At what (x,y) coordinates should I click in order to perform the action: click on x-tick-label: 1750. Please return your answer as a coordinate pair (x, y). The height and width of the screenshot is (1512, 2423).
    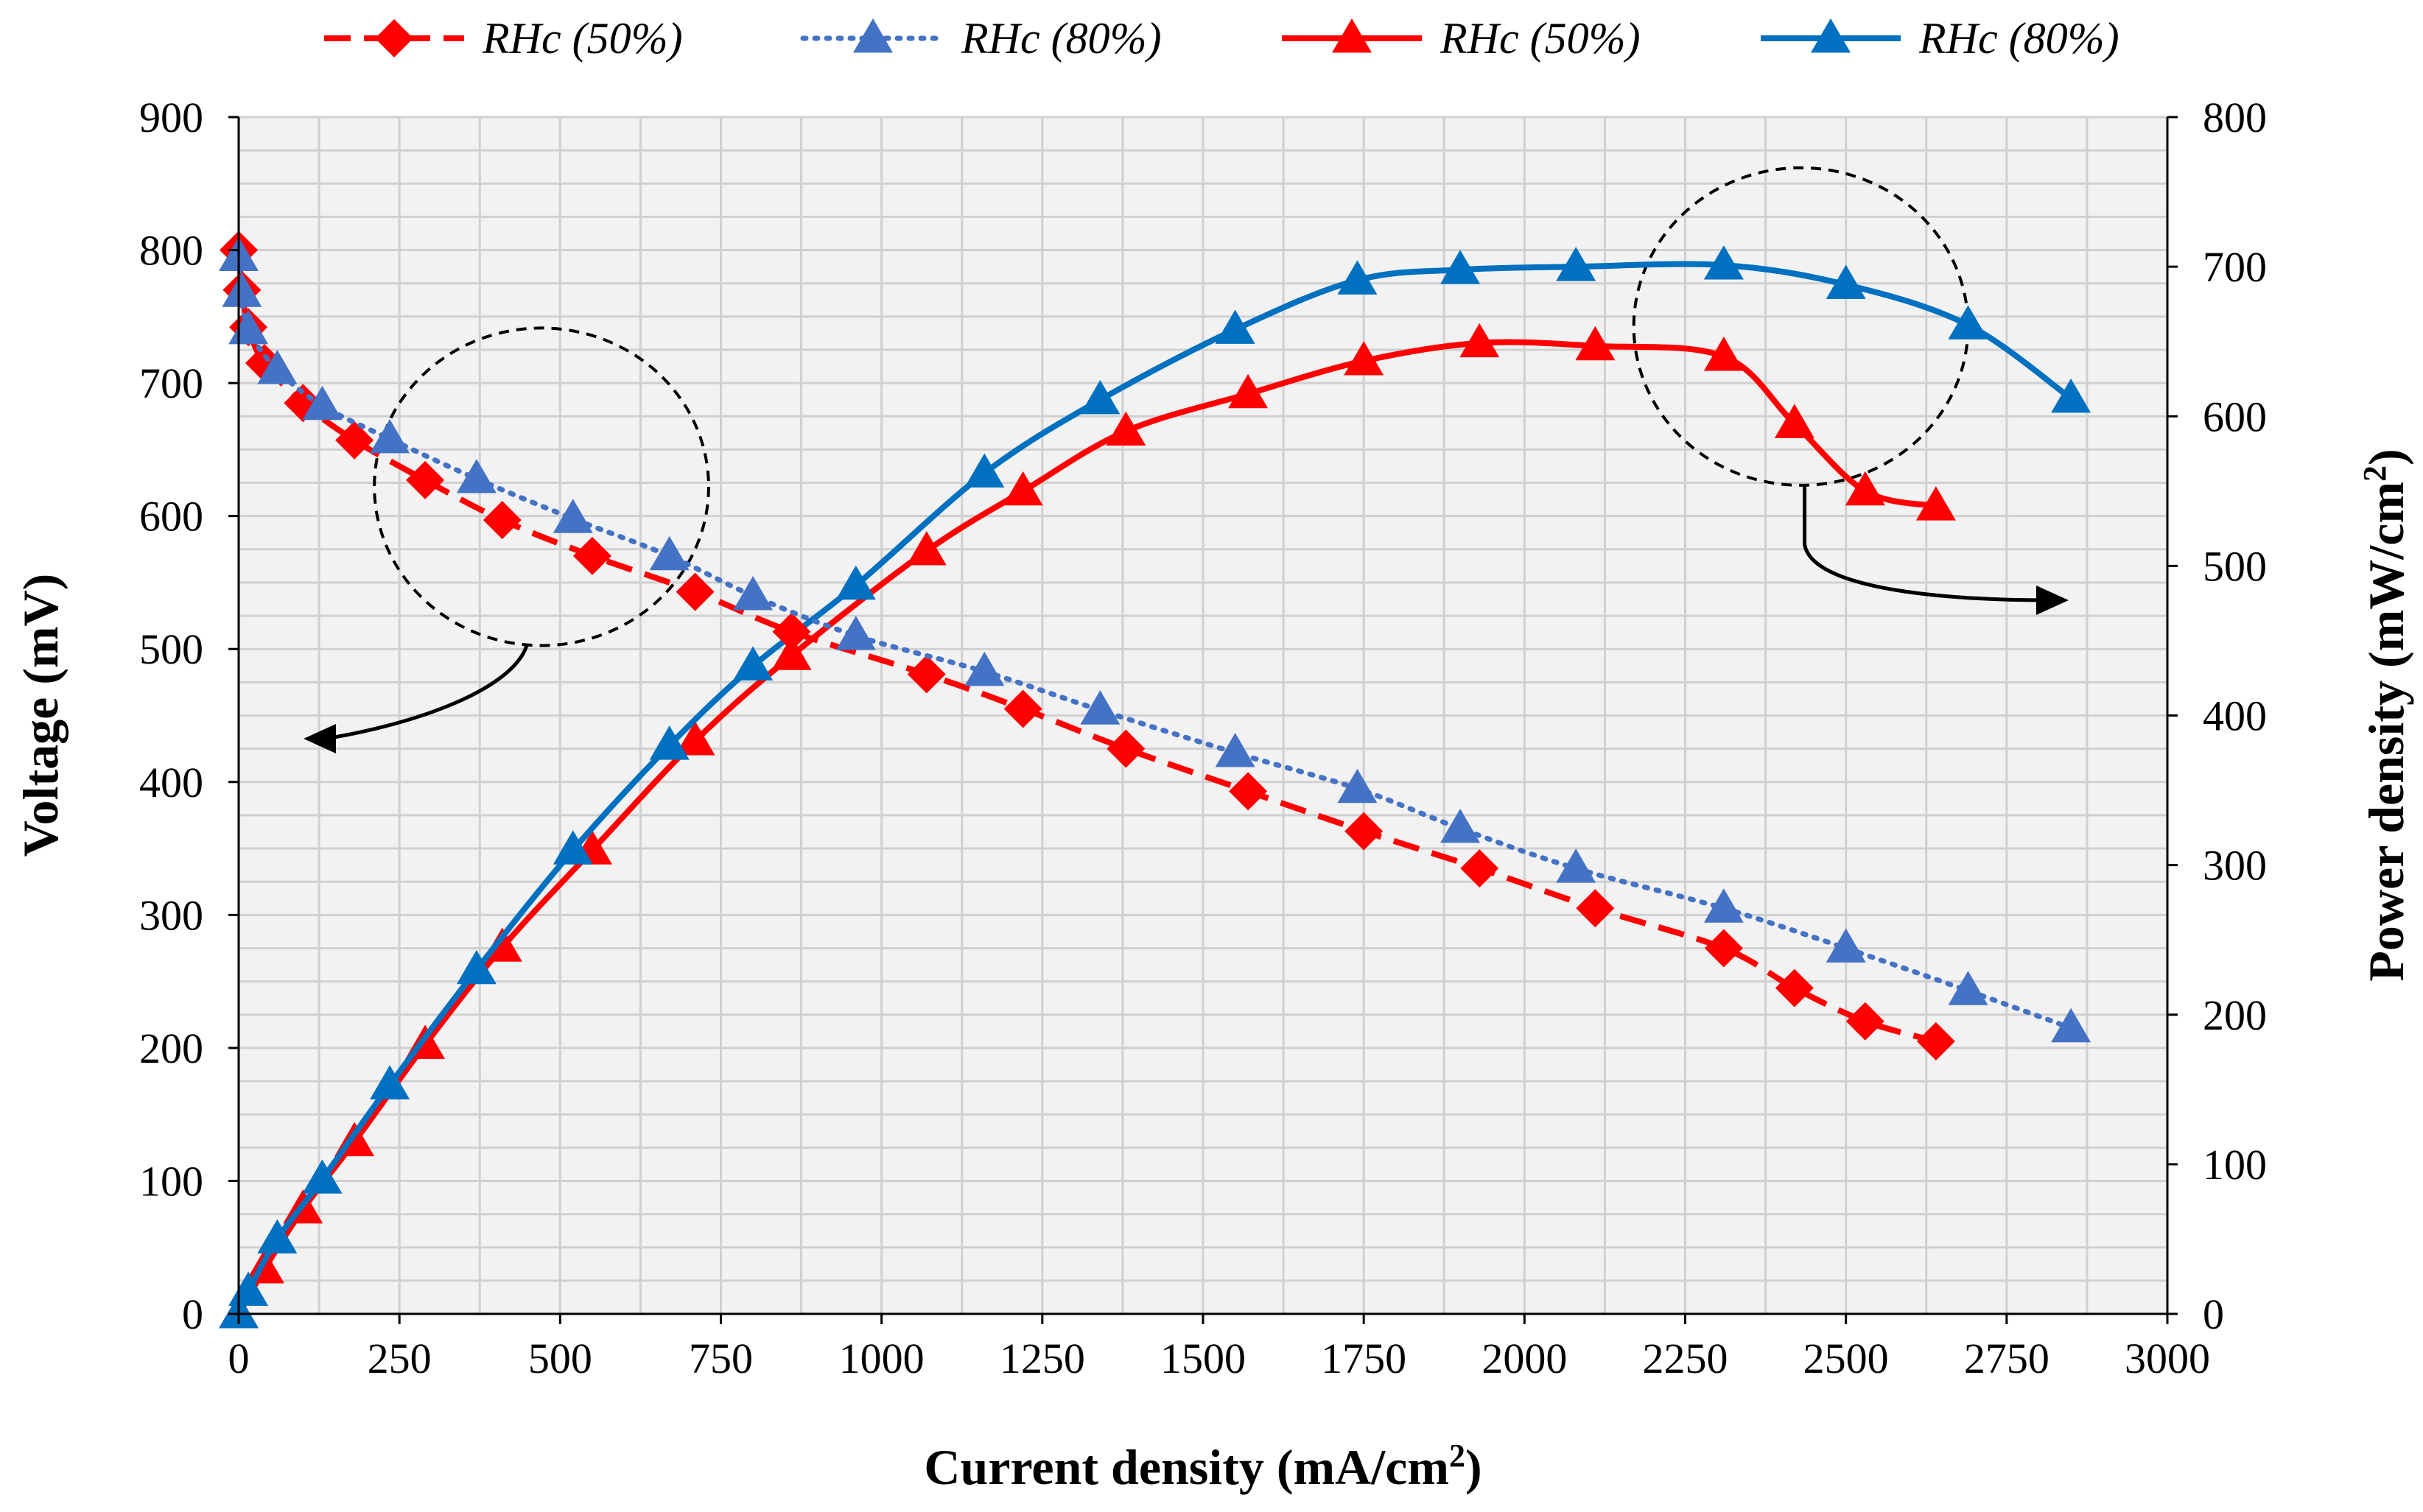
    Looking at the image, I should click on (1363, 1358).